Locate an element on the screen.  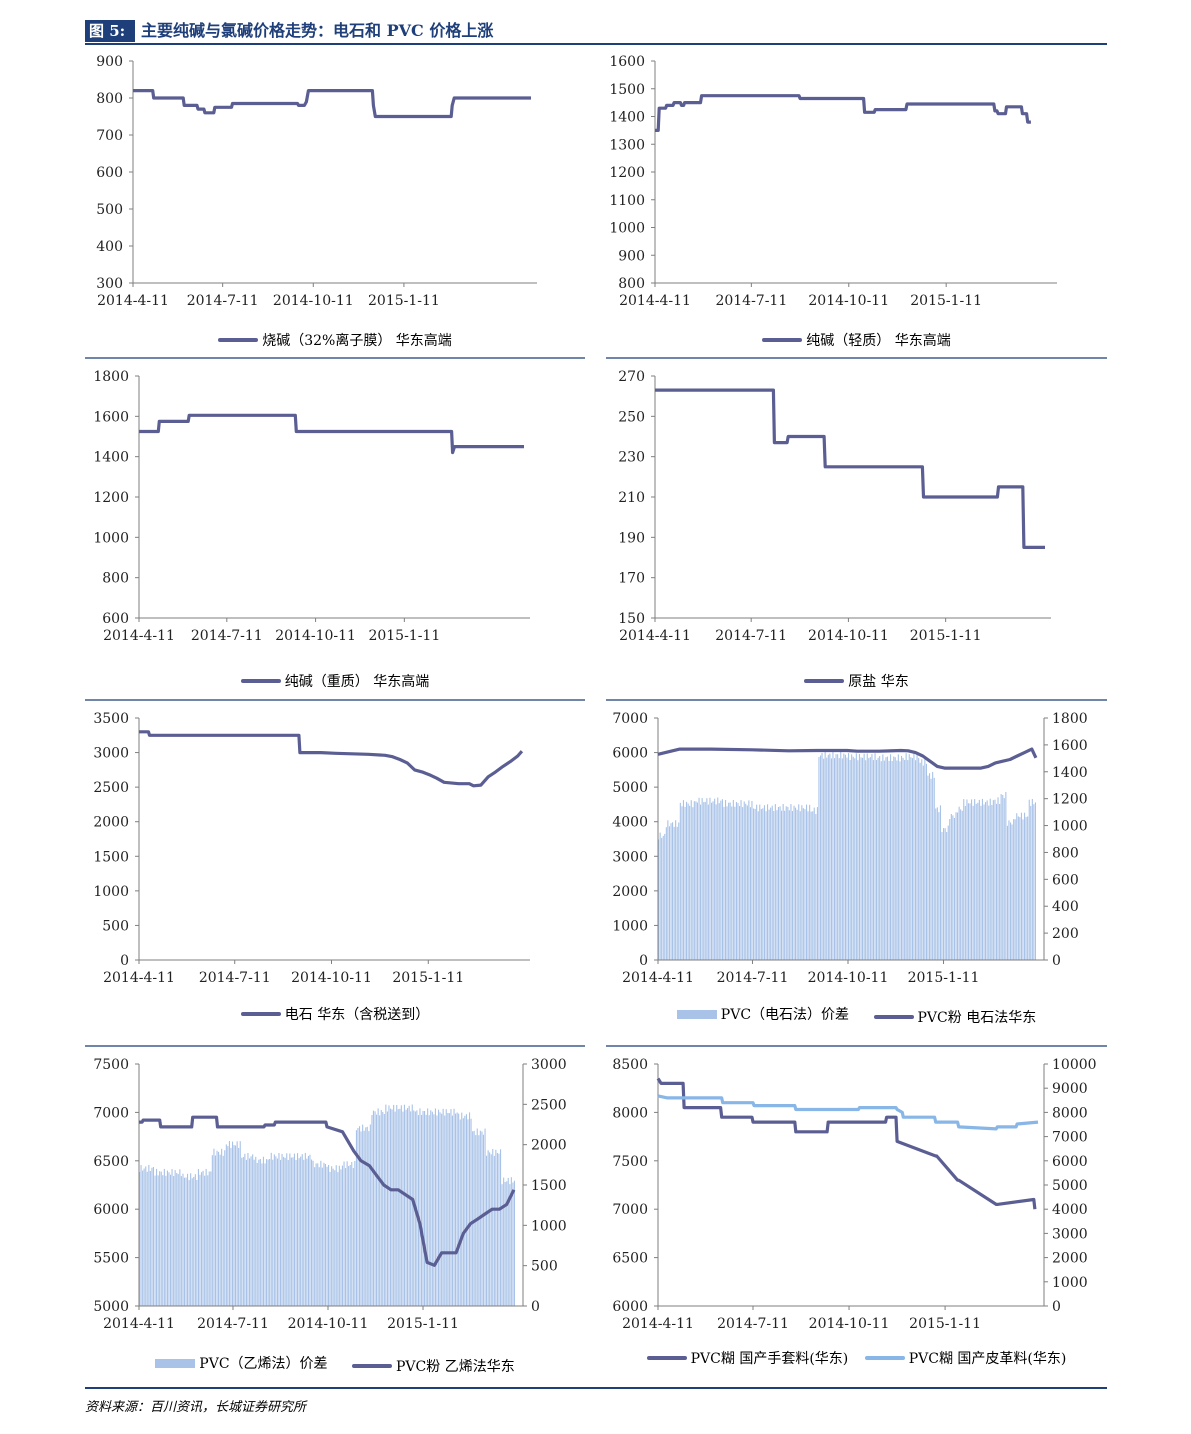
legend-item: 烧碱（32%离子膜） 华东高端 is located at coordinates (335, 340).